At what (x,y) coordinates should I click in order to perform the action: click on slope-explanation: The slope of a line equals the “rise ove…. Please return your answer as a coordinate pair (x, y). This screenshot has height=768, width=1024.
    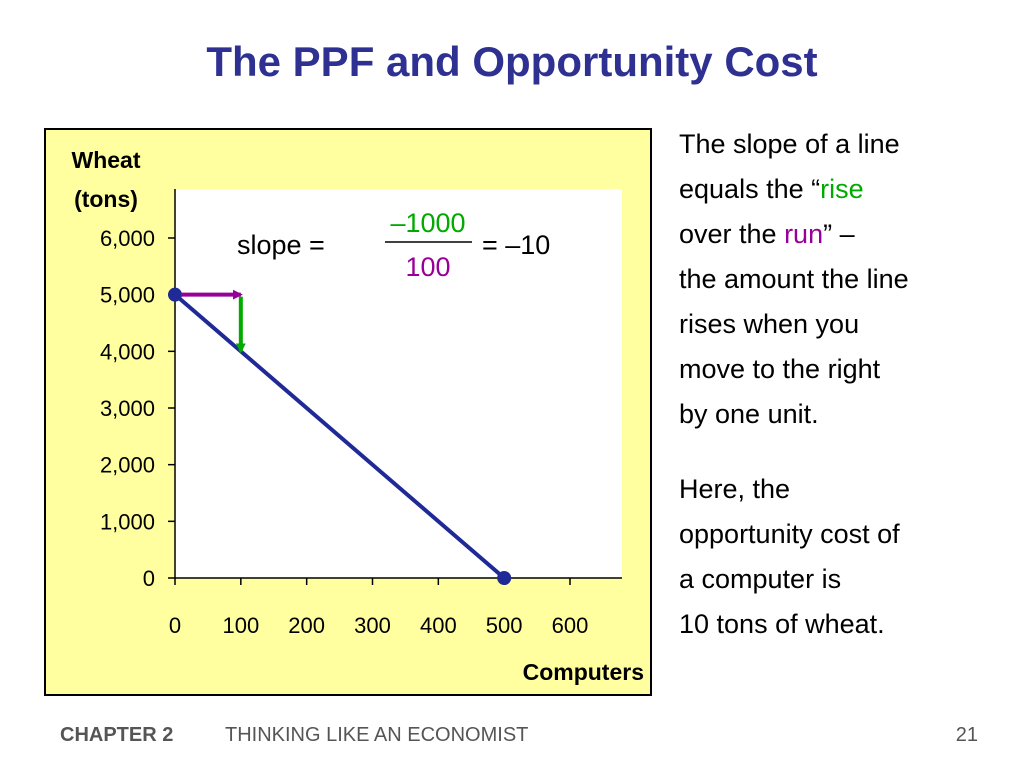
    Looking at the image, I should click on (794, 279).